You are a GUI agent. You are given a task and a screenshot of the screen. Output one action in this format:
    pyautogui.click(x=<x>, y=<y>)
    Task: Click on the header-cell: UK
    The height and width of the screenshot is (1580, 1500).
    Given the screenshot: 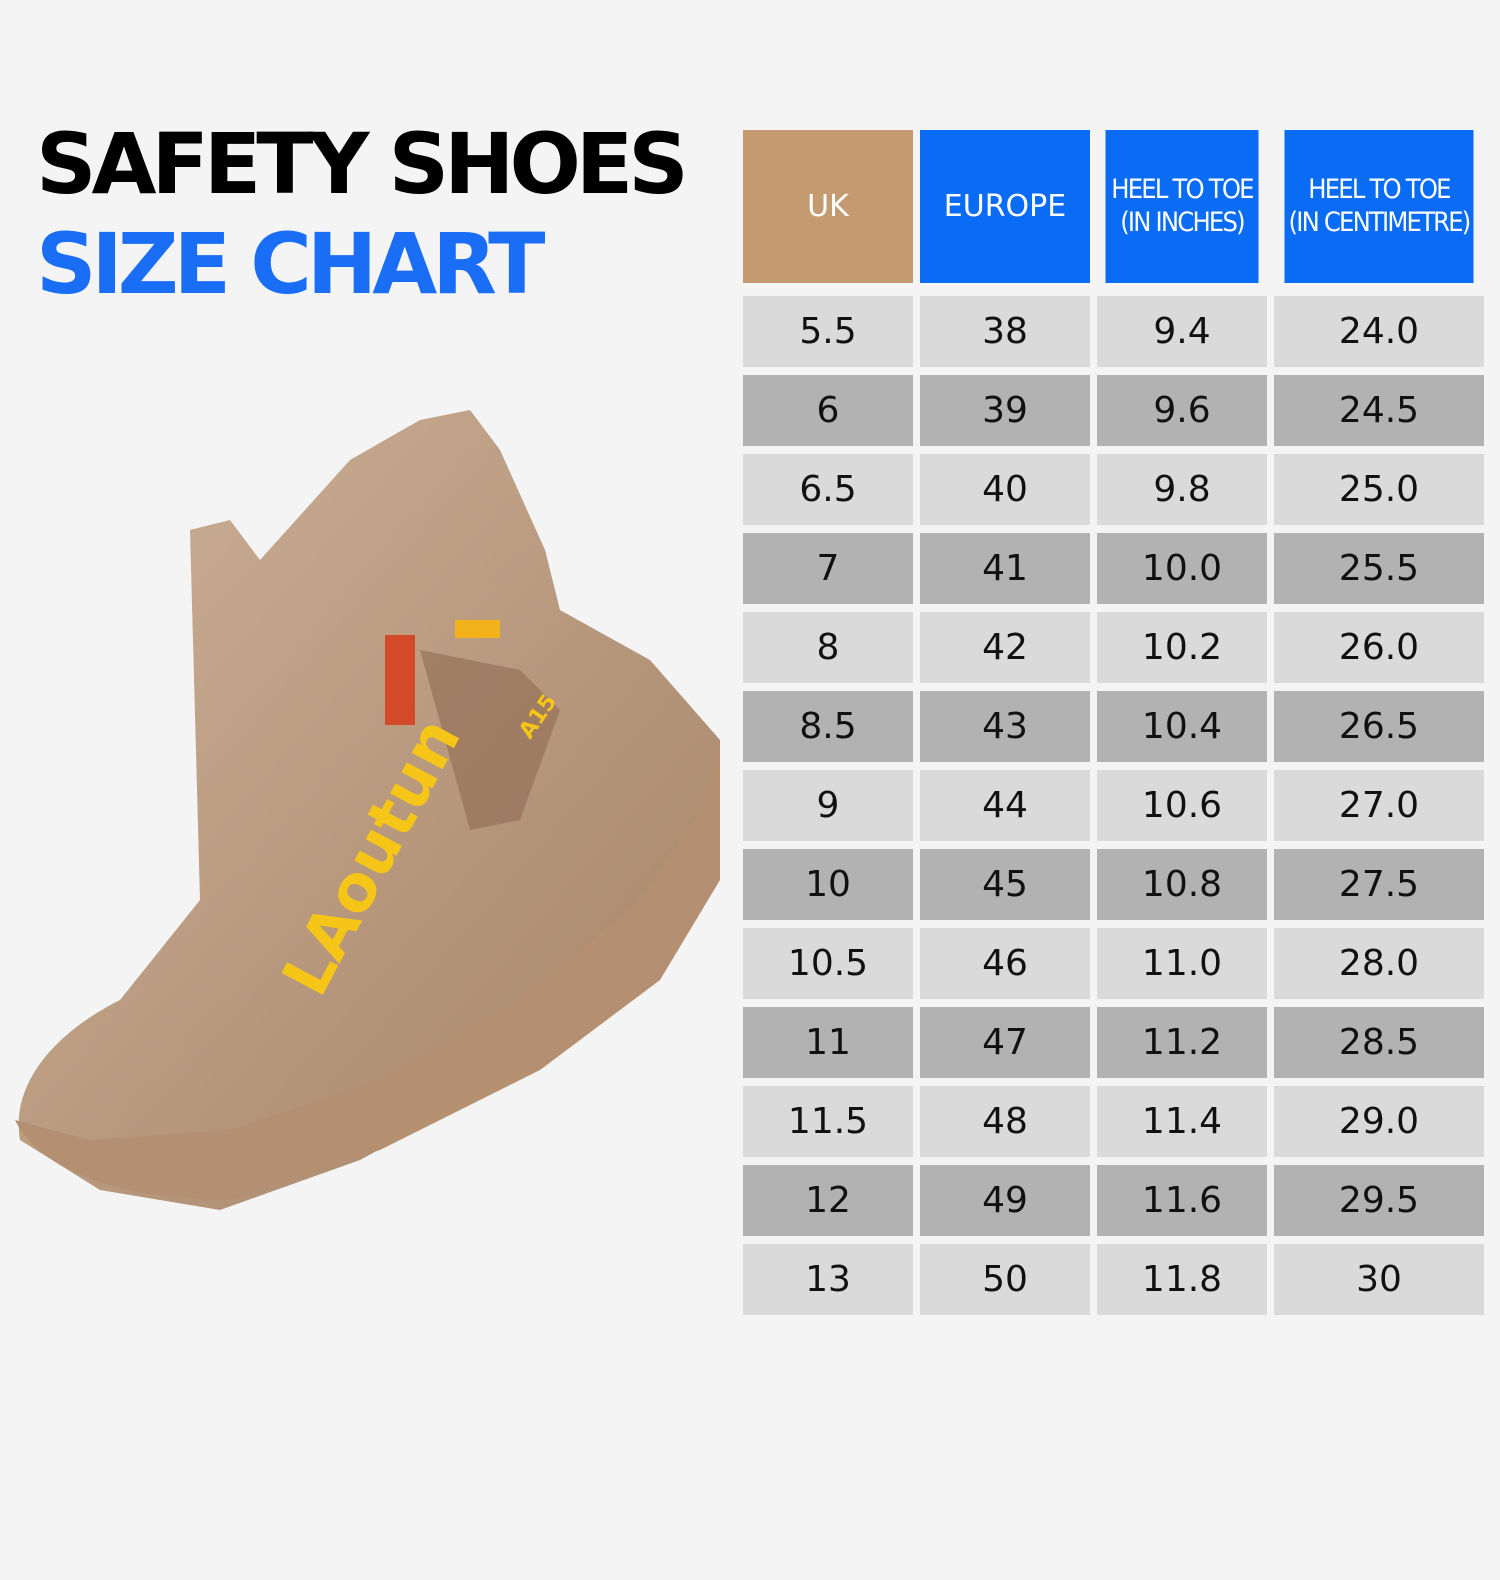 What is the action you would take?
    pyautogui.click(x=828, y=206)
    